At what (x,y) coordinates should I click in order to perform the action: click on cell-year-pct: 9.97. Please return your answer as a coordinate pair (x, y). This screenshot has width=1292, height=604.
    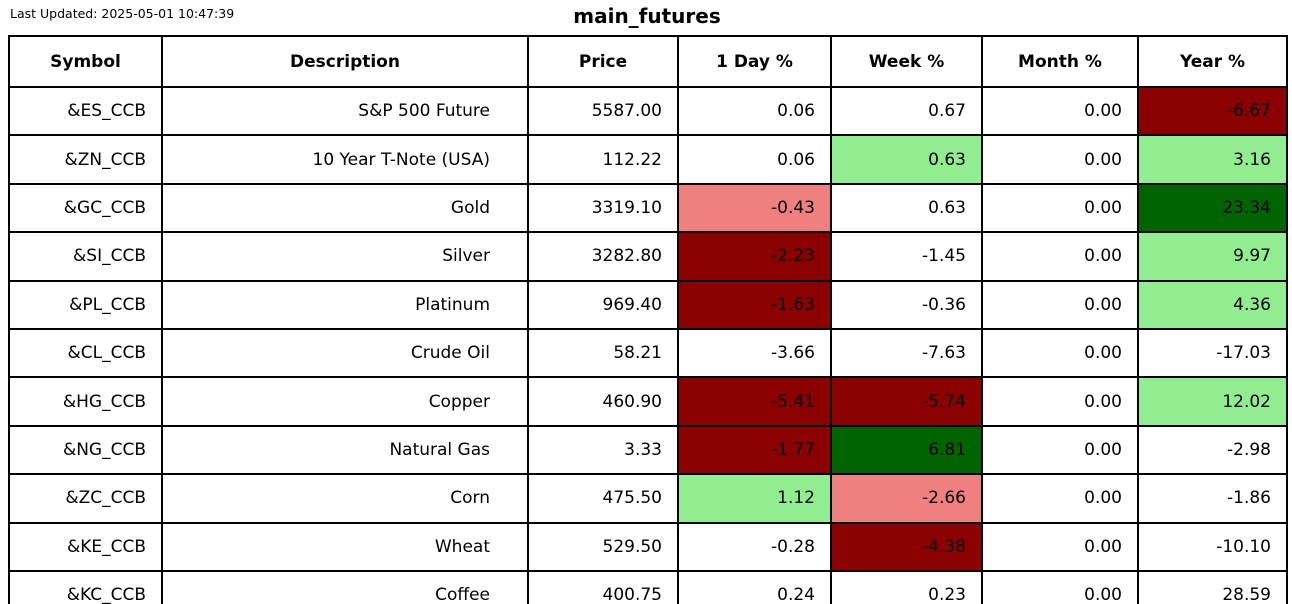
    Looking at the image, I should click on (1212, 256).